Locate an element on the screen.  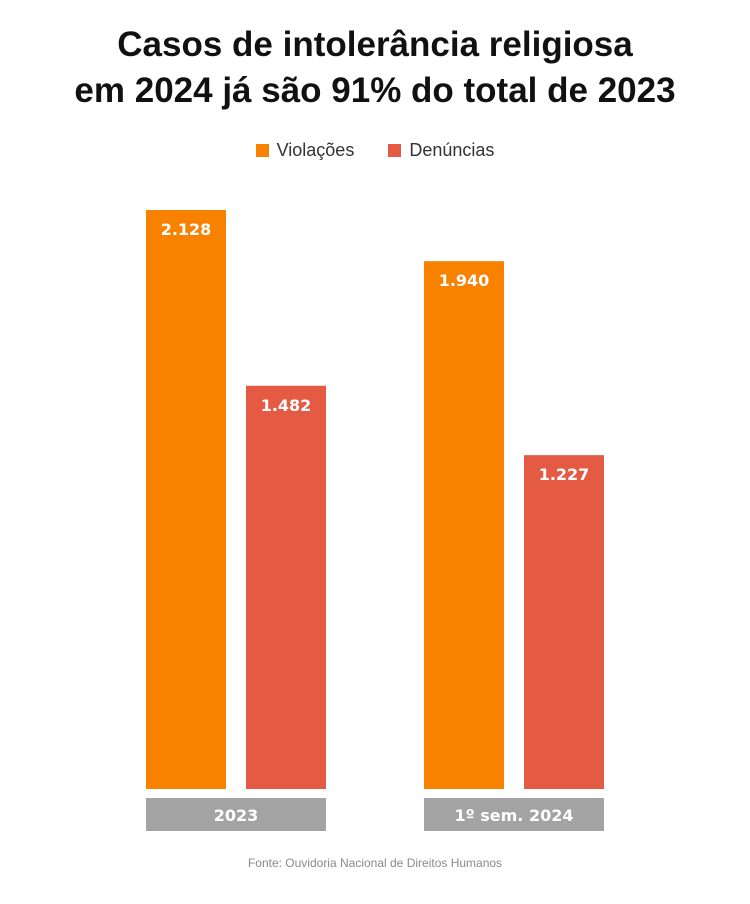
category-label-0: 2023 is located at coordinates (236, 815).